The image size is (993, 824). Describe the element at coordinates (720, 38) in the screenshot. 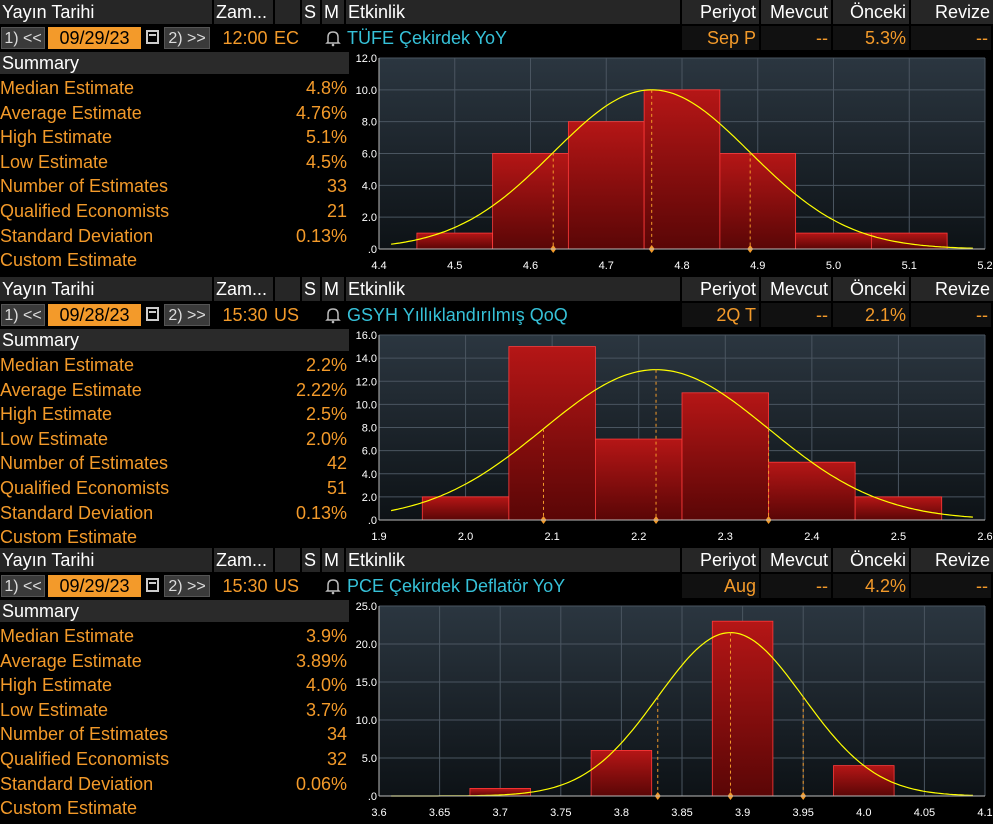

I see `event-period: Sep P` at that location.